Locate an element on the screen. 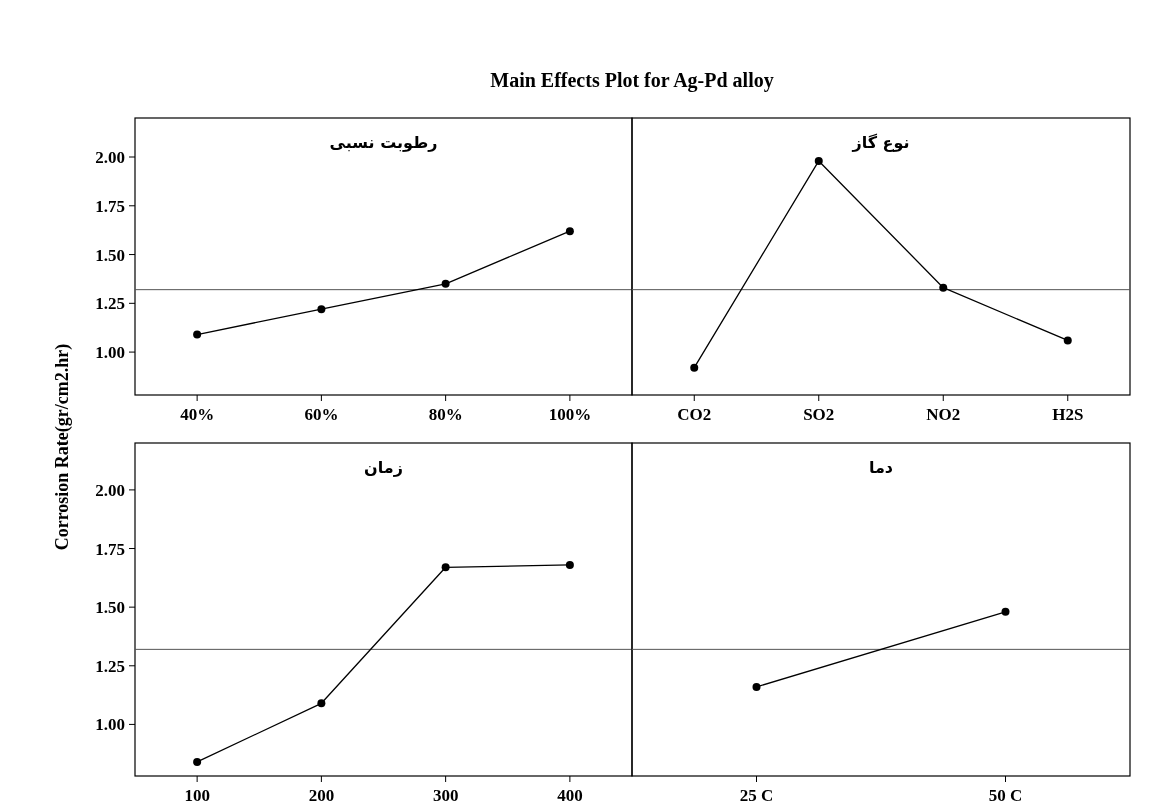 Image resolution: width=1167 pixels, height=806 pixels. x-tick-label: 100% is located at coordinates (570, 414).